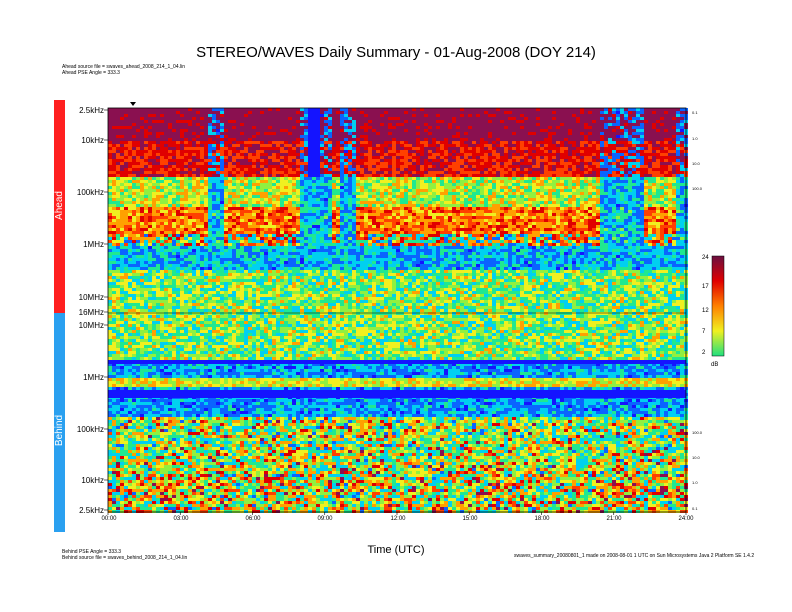  What do you see at coordinates (325, 519) in the screenshot?
I see `x-tick-label: 09:00` at bounding box center [325, 519].